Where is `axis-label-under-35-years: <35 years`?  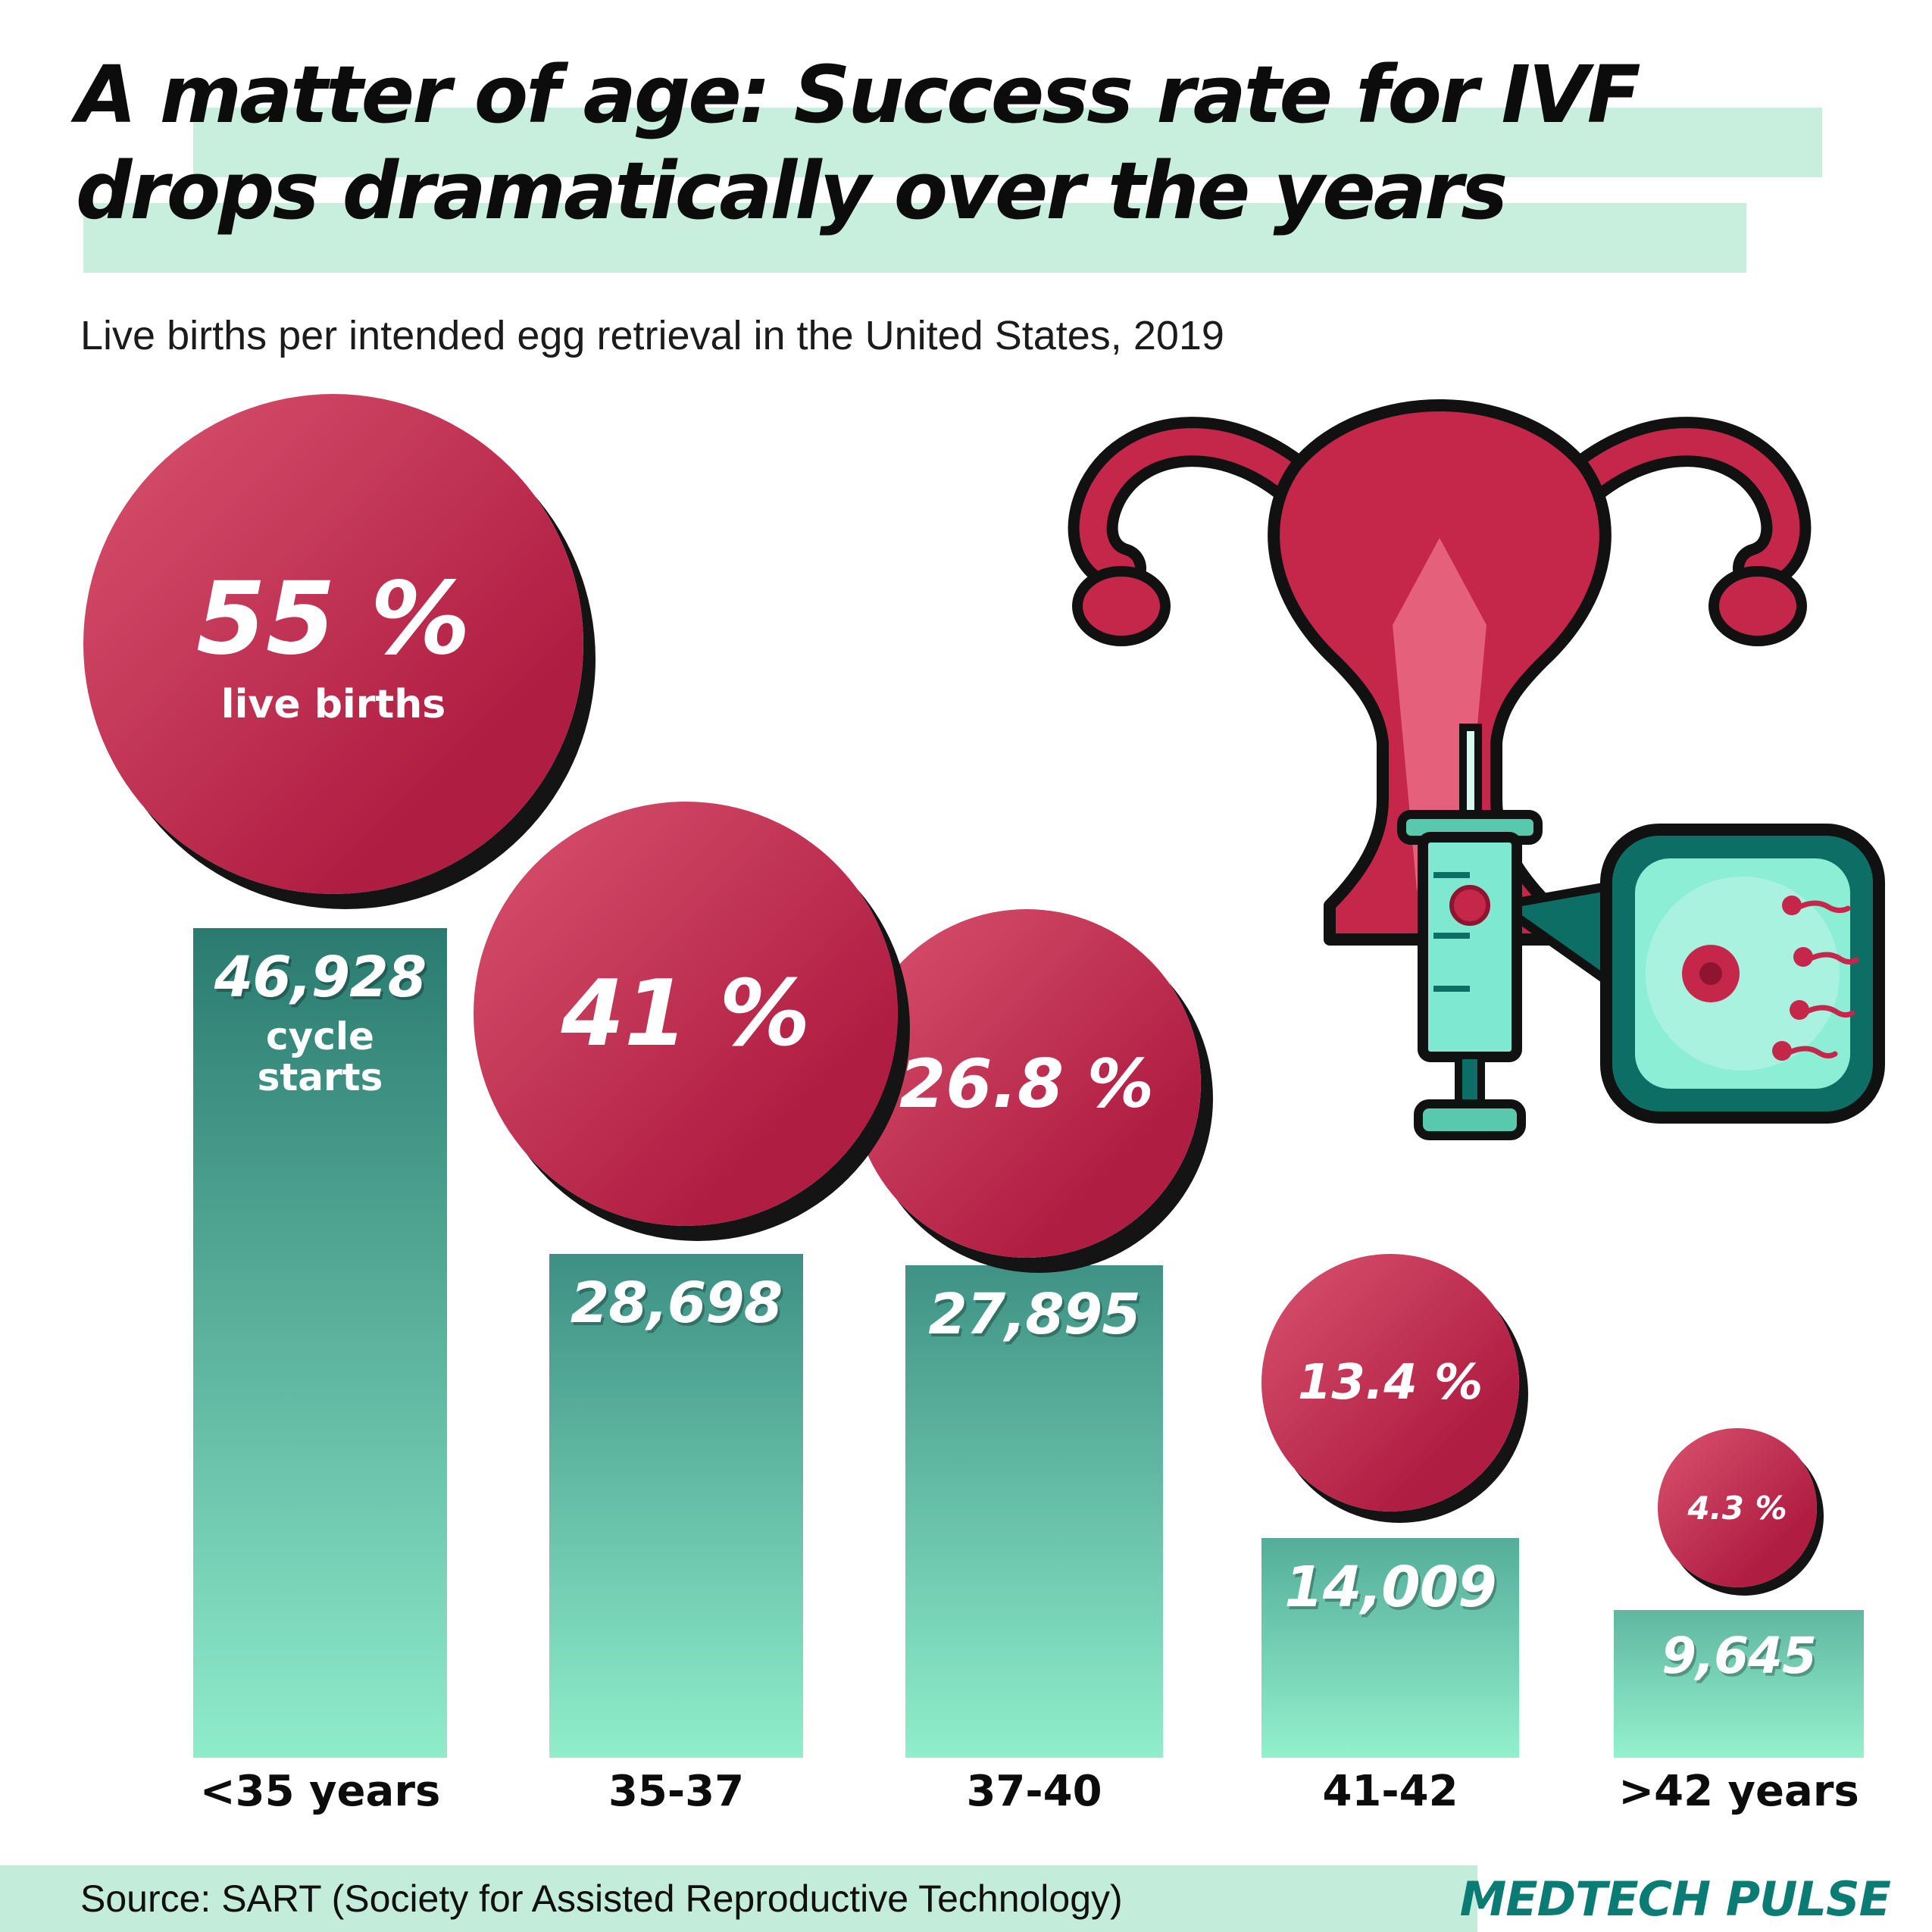 axis-label-under-35-years: <35 years is located at coordinates (320, 1792).